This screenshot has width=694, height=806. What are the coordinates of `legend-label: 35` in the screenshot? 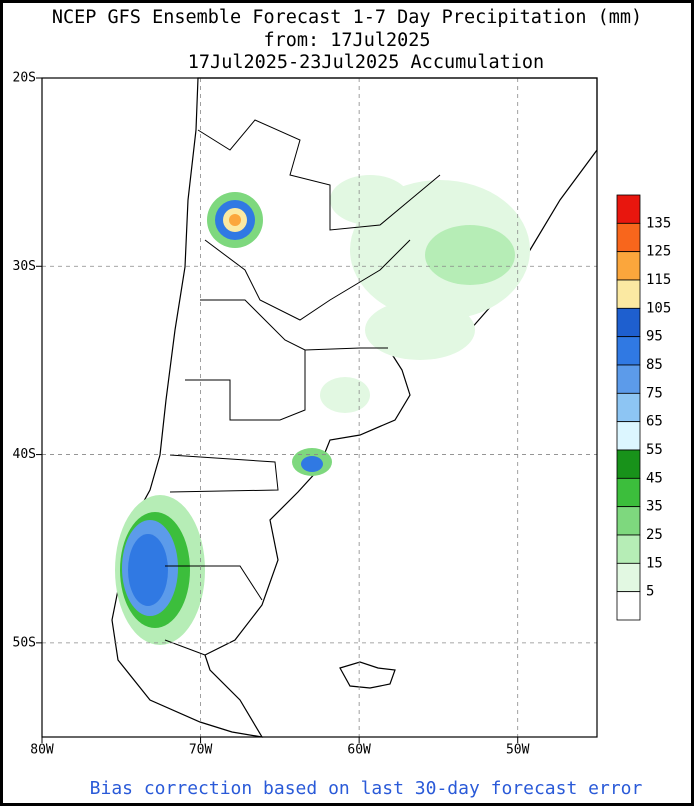 It's located at (654, 507).